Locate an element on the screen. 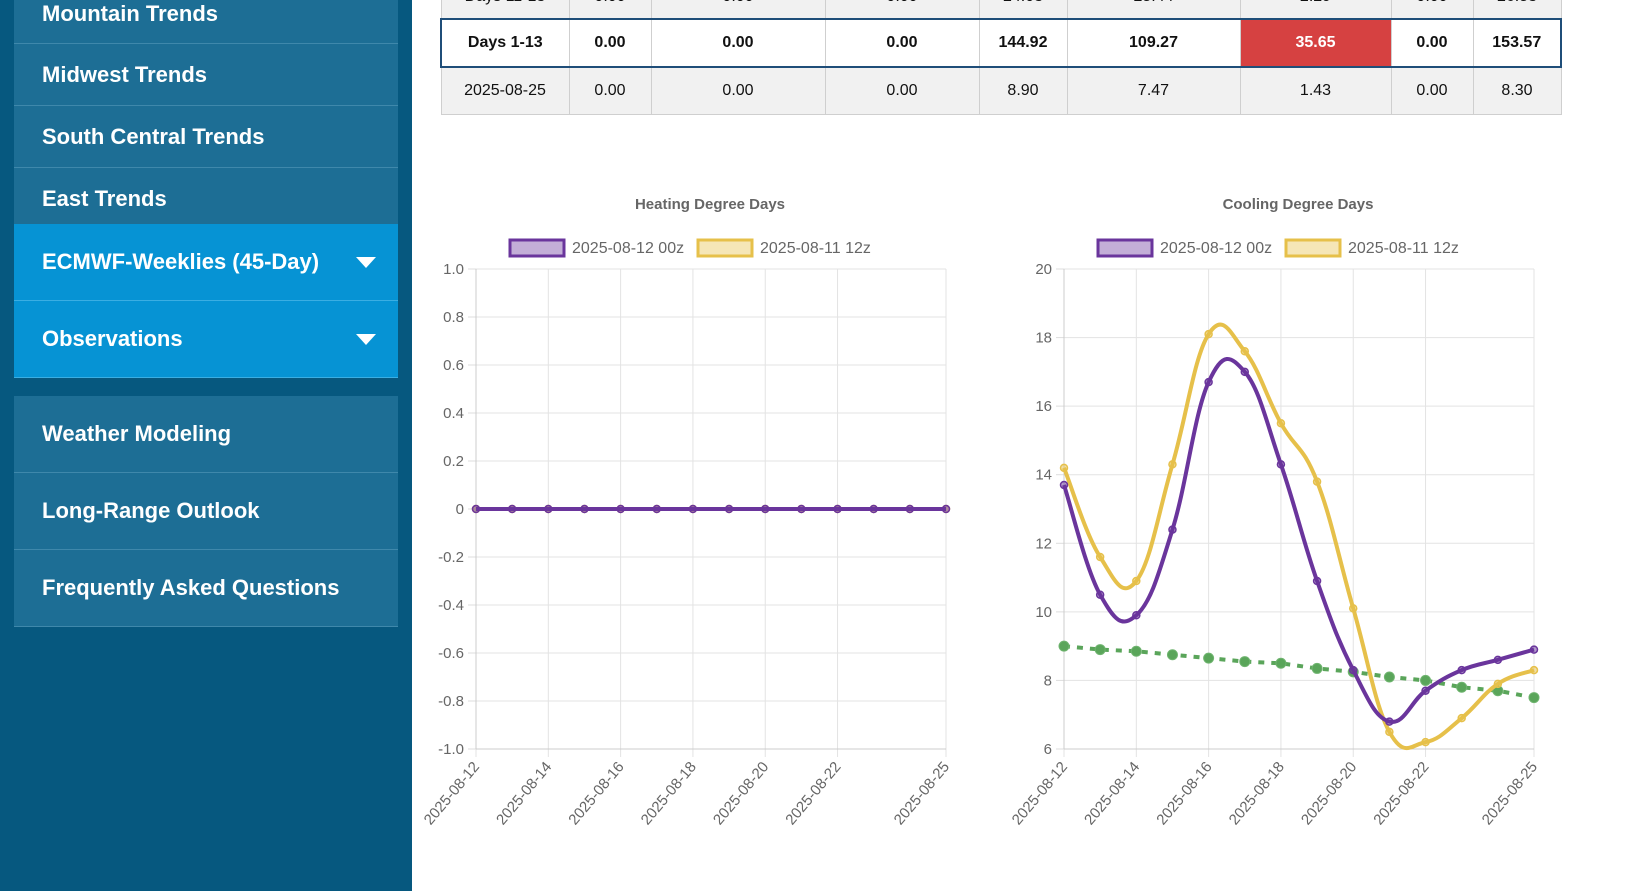 The image size is (1636, 891). y-tick-label: 6 is located at coordinates (1048, 749).